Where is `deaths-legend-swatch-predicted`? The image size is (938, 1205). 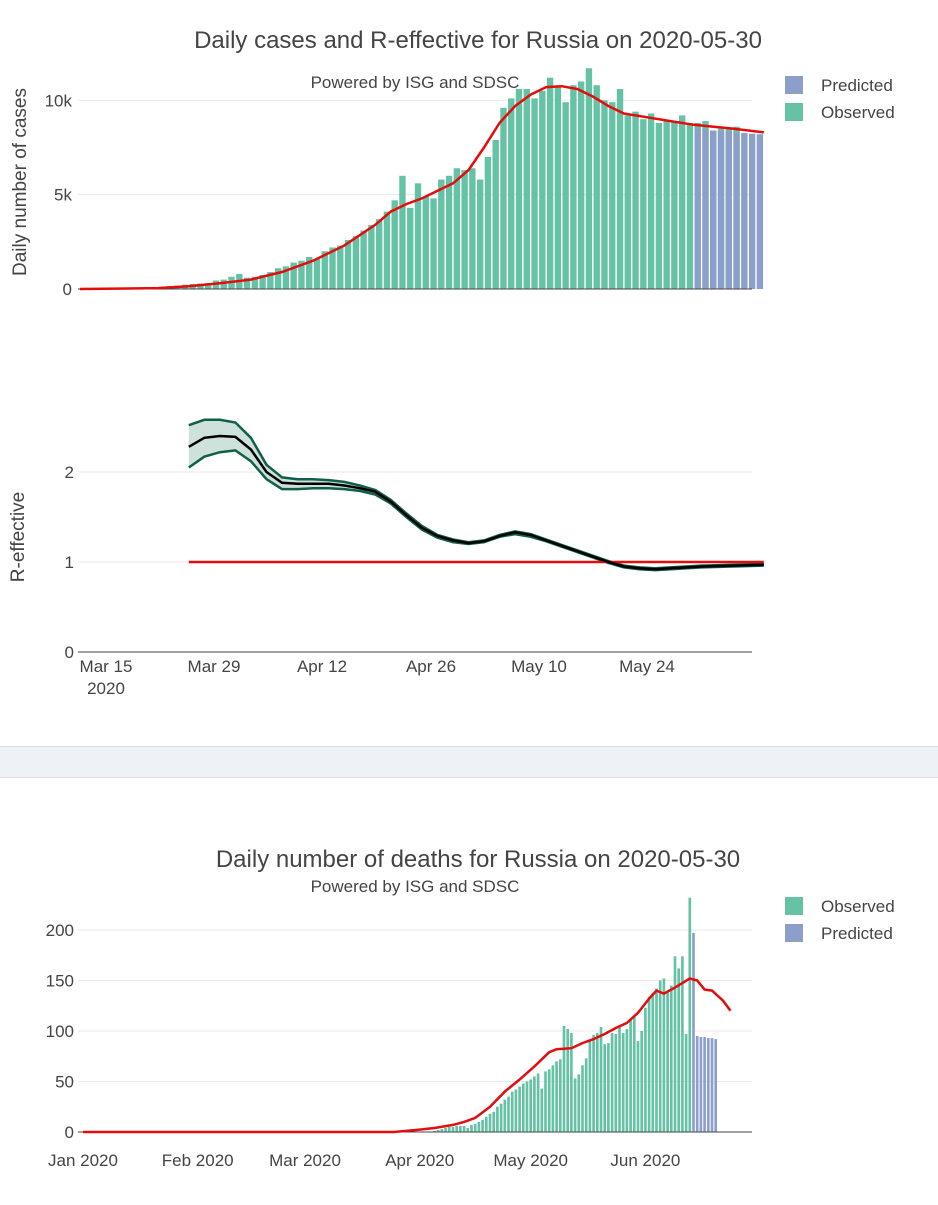 deaths-legend-swatch-predicted is located at coordinates (794, 933).